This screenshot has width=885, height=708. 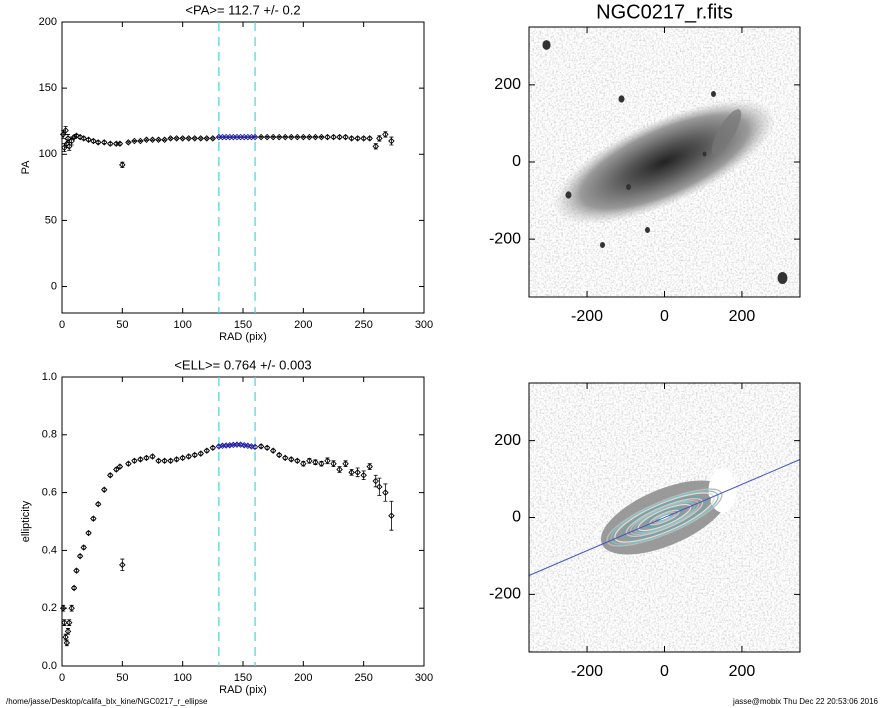 What do you see at coordinates (51, 220) in the screenshot?
I see `y-tick-label: 50` at bounding box center [51, 220].